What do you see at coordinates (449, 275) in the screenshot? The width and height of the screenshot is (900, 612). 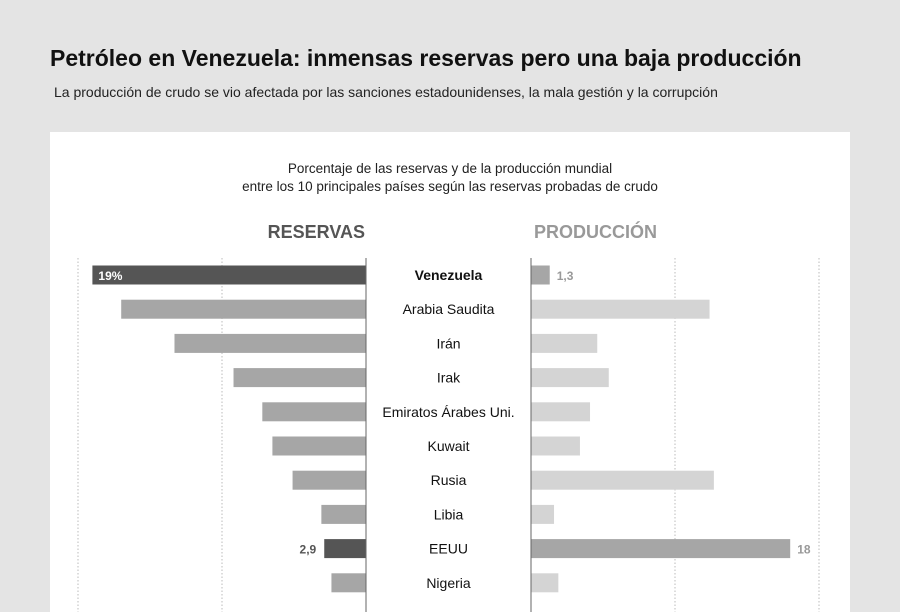 I see `category-label: Venezuela` at bounding box center [449, 275].